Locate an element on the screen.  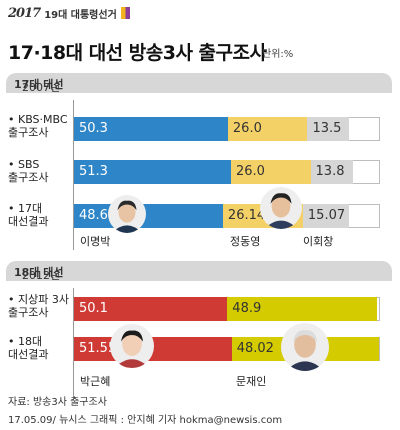
data-label: 48.9 is located at coordinates (247, 308).